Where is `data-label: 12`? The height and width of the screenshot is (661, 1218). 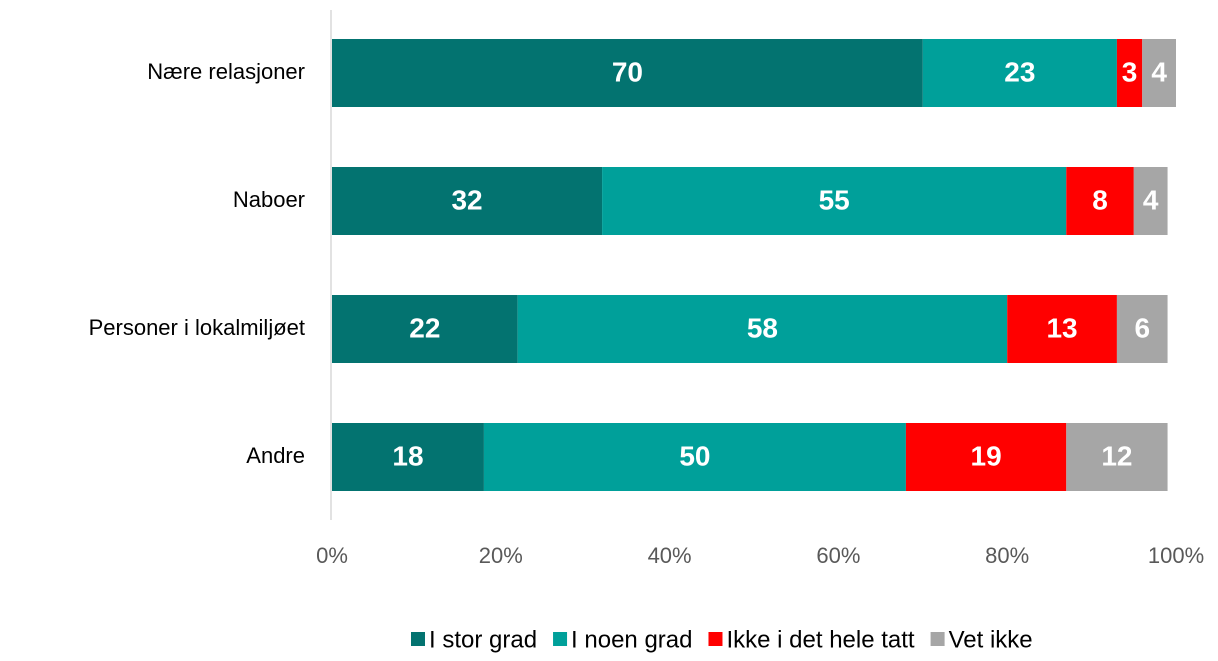 data-label: 12 is located at coordinates (1116, 455).